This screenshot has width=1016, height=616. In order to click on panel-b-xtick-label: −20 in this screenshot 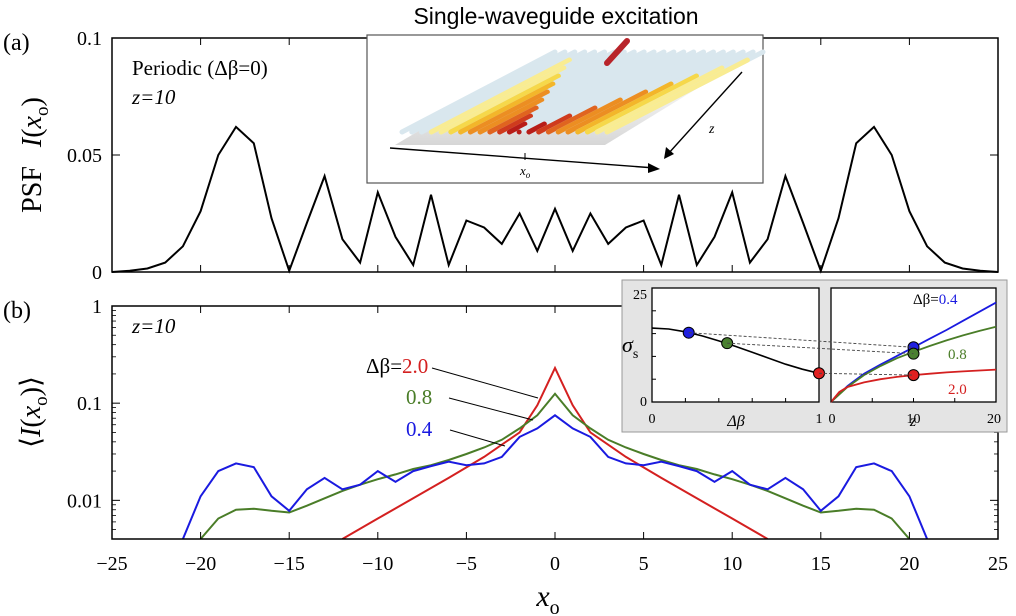, I will do `click(200, 564)`.